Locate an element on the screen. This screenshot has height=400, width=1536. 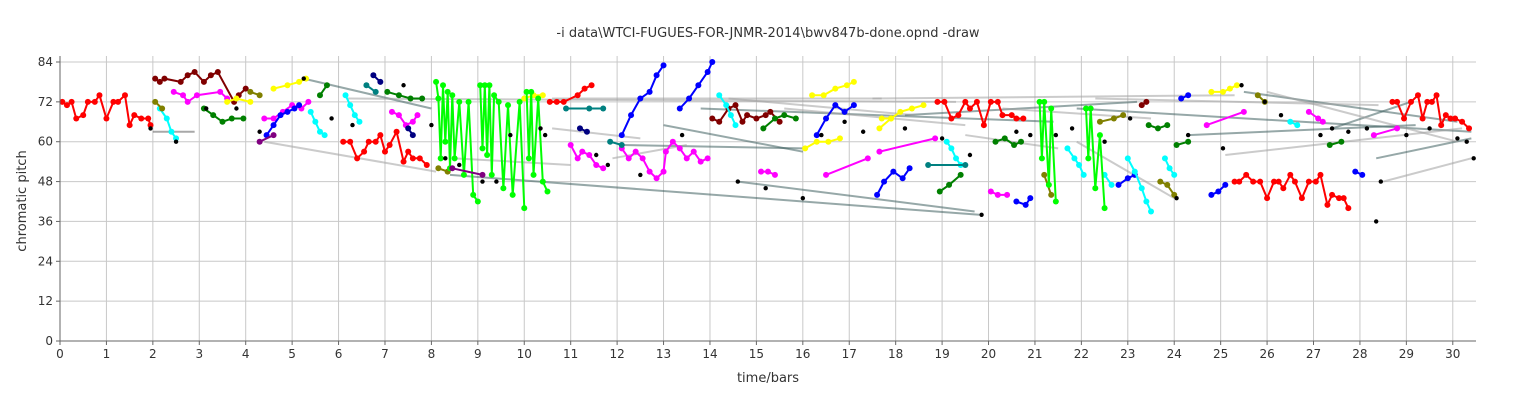
x-axis-title: time/bars is located at coordinates (768, 378).